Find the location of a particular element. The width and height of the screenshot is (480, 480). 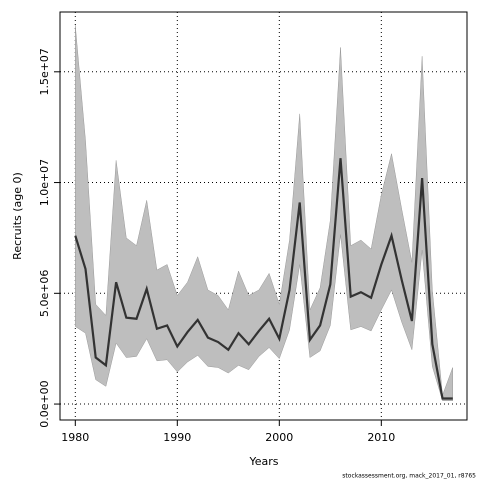

y-tick-label: 0.0e+00 is located at coordinates (44, 403).